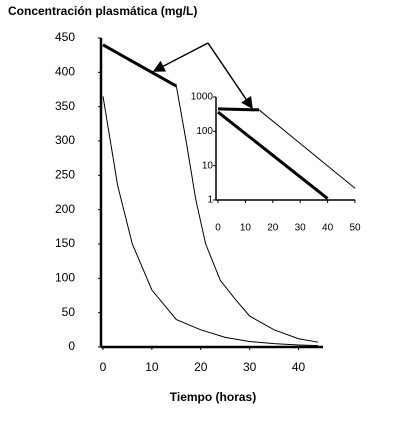 Image resolution: width=400 pixels, height=422 pixels. Describe the element at coordinates (213, 397) in the screenshot. I see `x-axis-label: Tiempo (horas)` at that location.